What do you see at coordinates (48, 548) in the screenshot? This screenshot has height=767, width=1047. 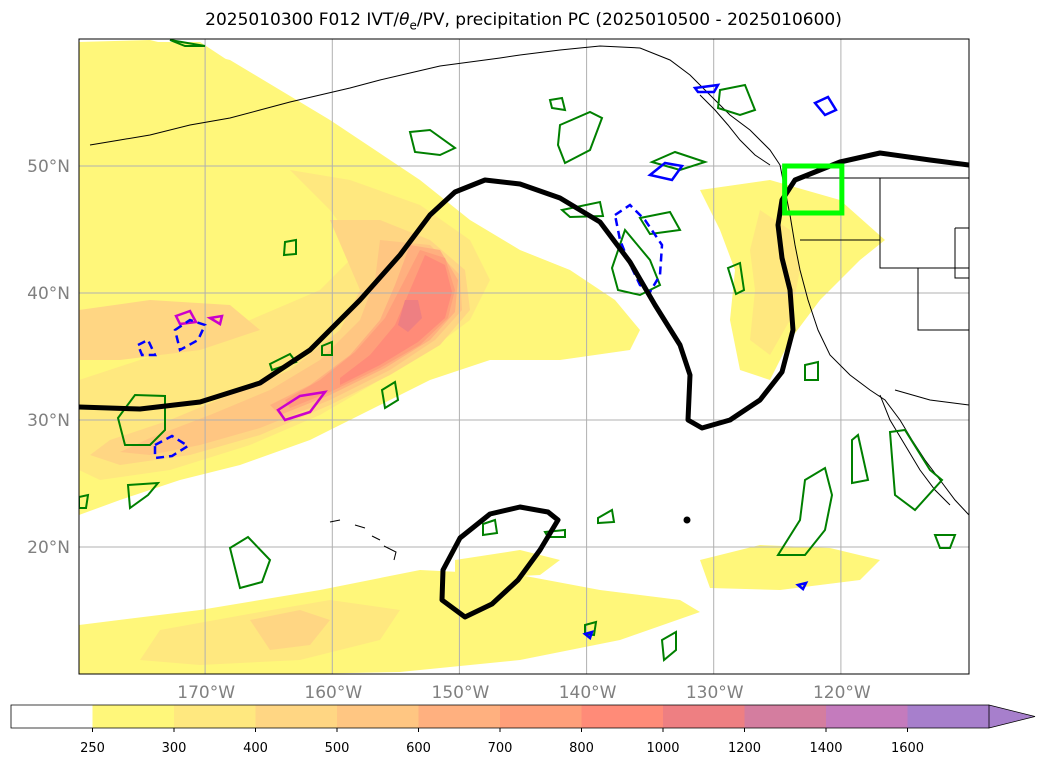 I see `lat-tick-label: 20°N` at bounding box center [48, 548].